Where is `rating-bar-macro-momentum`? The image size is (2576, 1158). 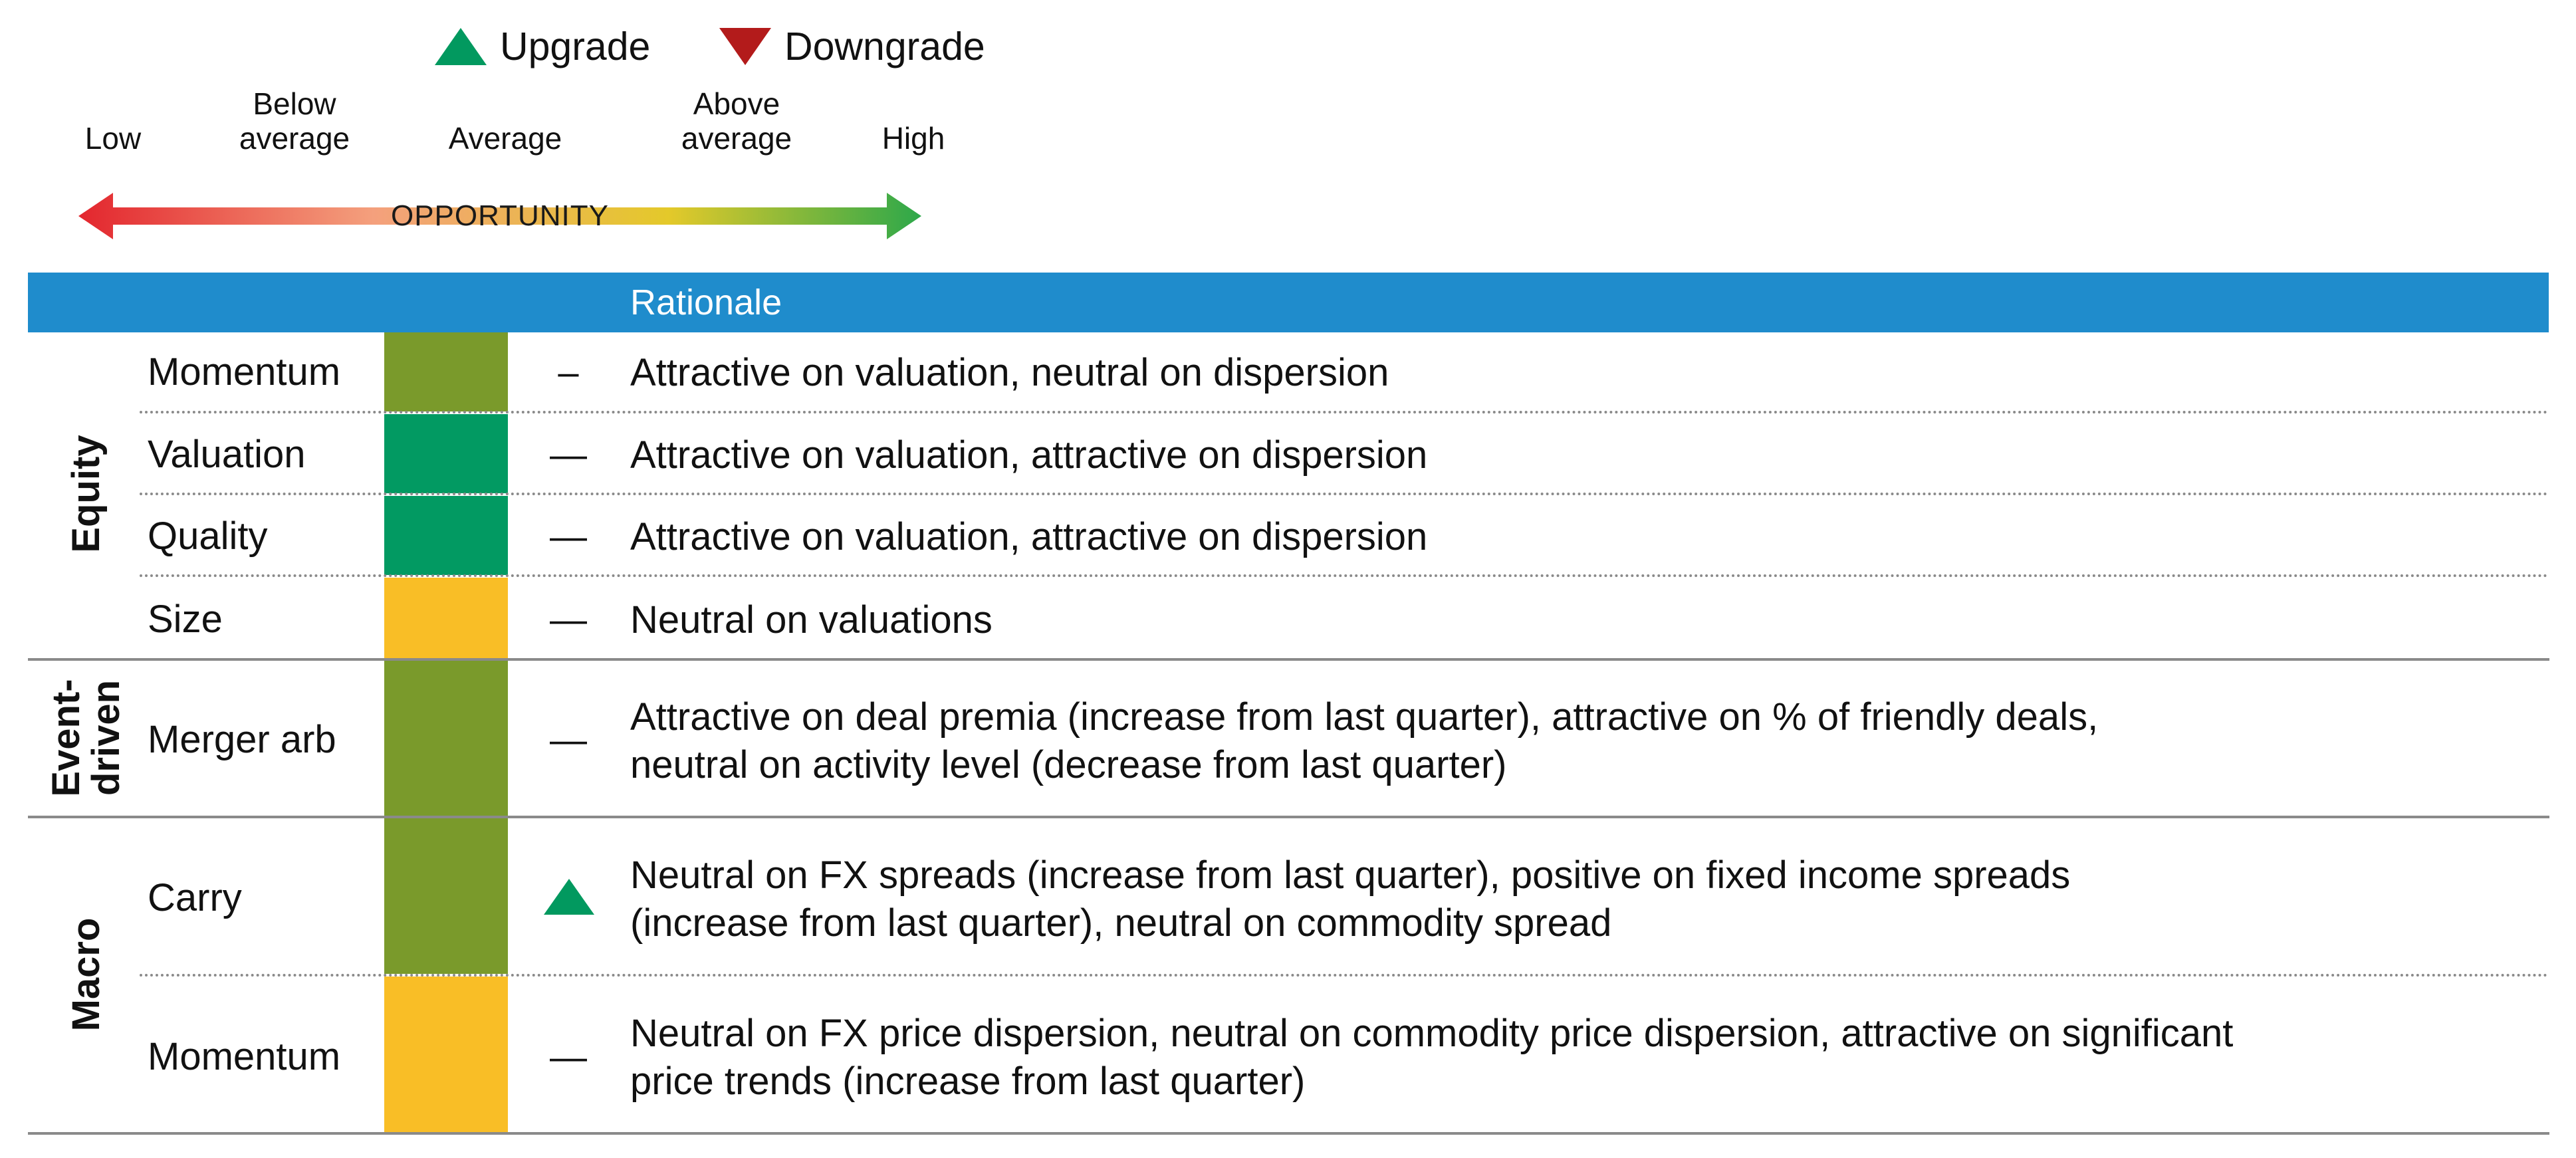 rating-bar-macro-momentum is located at coordinates (446, 1055).